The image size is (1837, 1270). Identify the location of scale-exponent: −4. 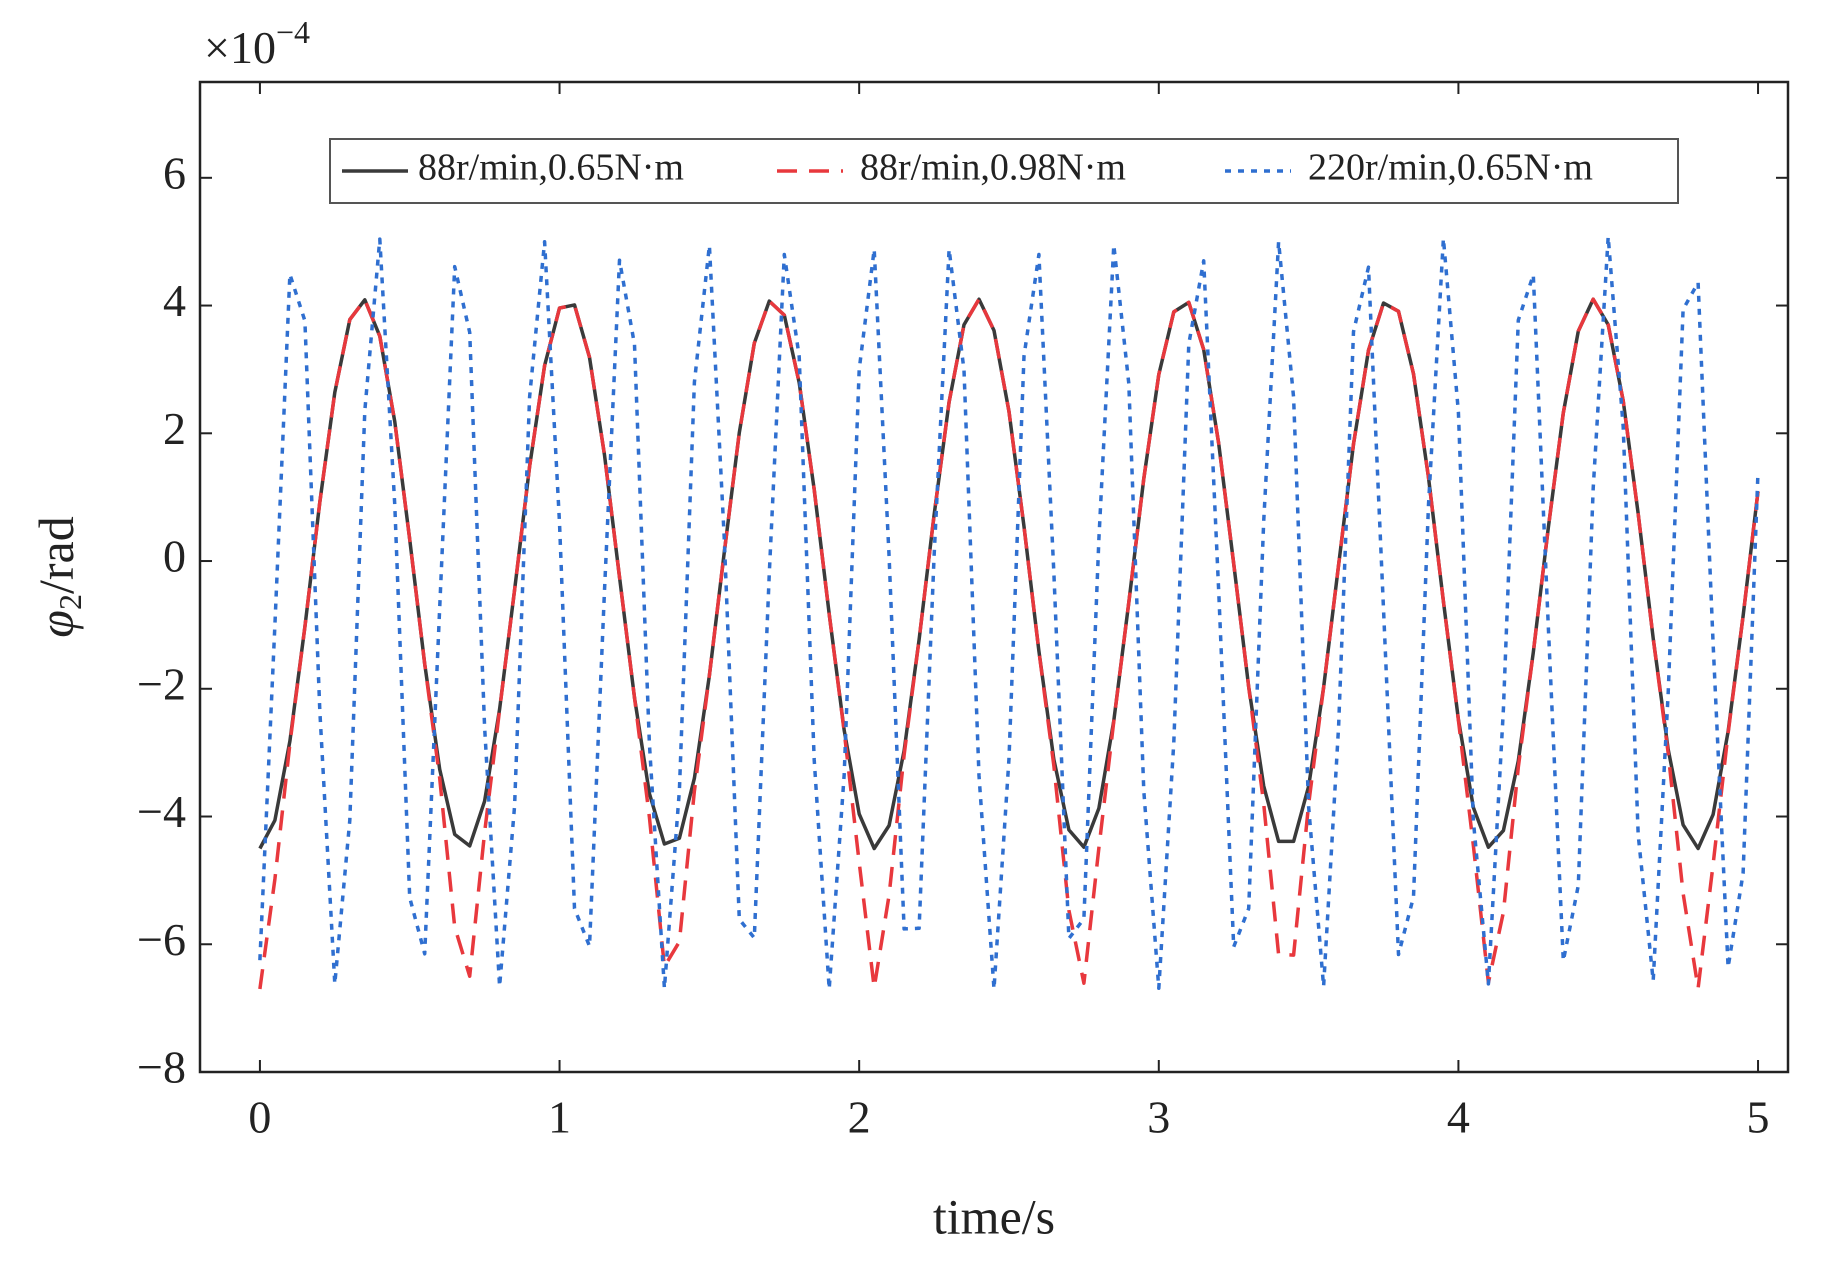
(293, 32).